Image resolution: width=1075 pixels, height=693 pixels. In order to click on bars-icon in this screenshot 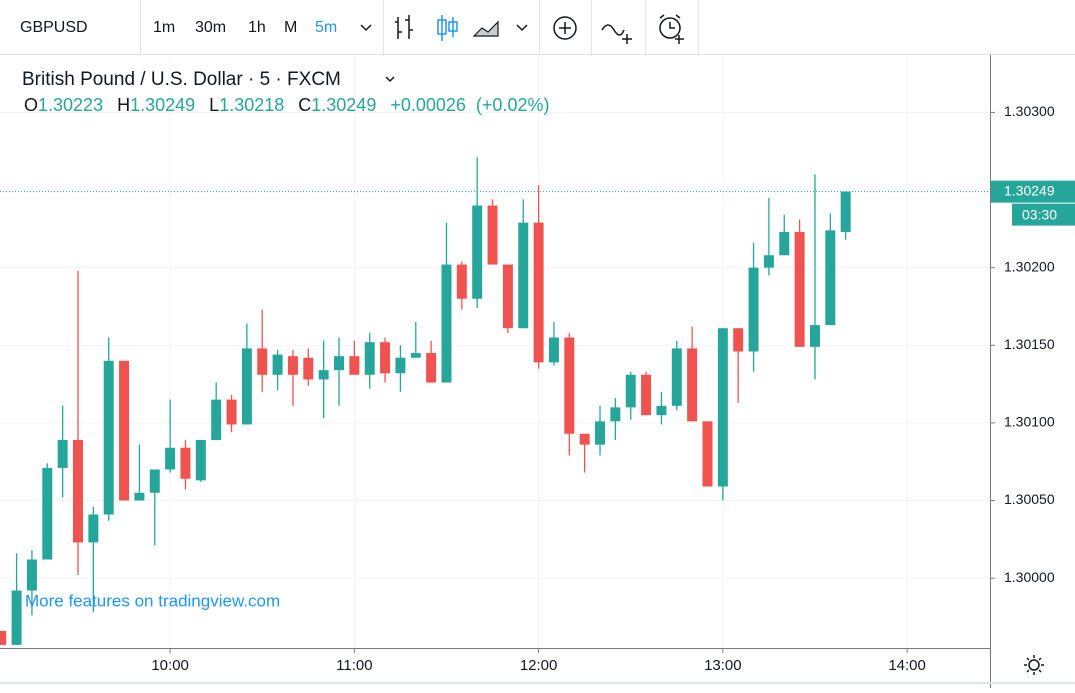, I will do `click(404, 27)`.